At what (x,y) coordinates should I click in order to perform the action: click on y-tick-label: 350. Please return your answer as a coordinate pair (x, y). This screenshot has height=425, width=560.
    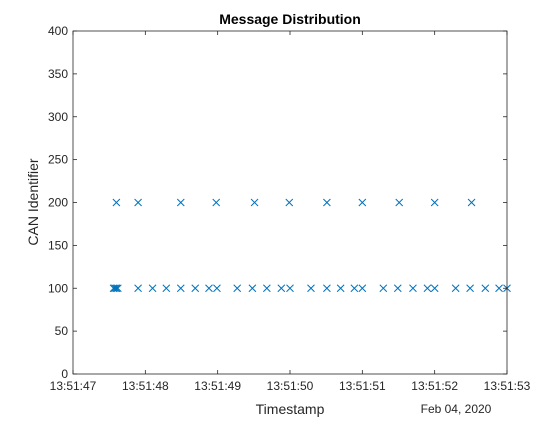
    Looking at the image, I should click on (58, 74).